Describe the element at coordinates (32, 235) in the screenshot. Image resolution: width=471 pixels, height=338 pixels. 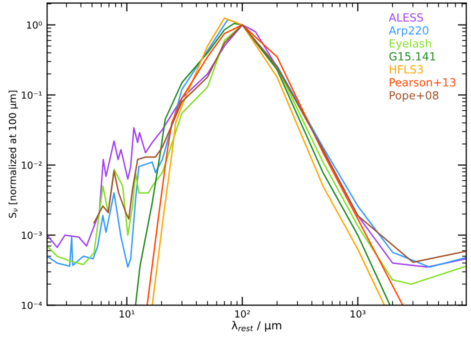
I see `y-tick-label: 10⁻³` at that location.